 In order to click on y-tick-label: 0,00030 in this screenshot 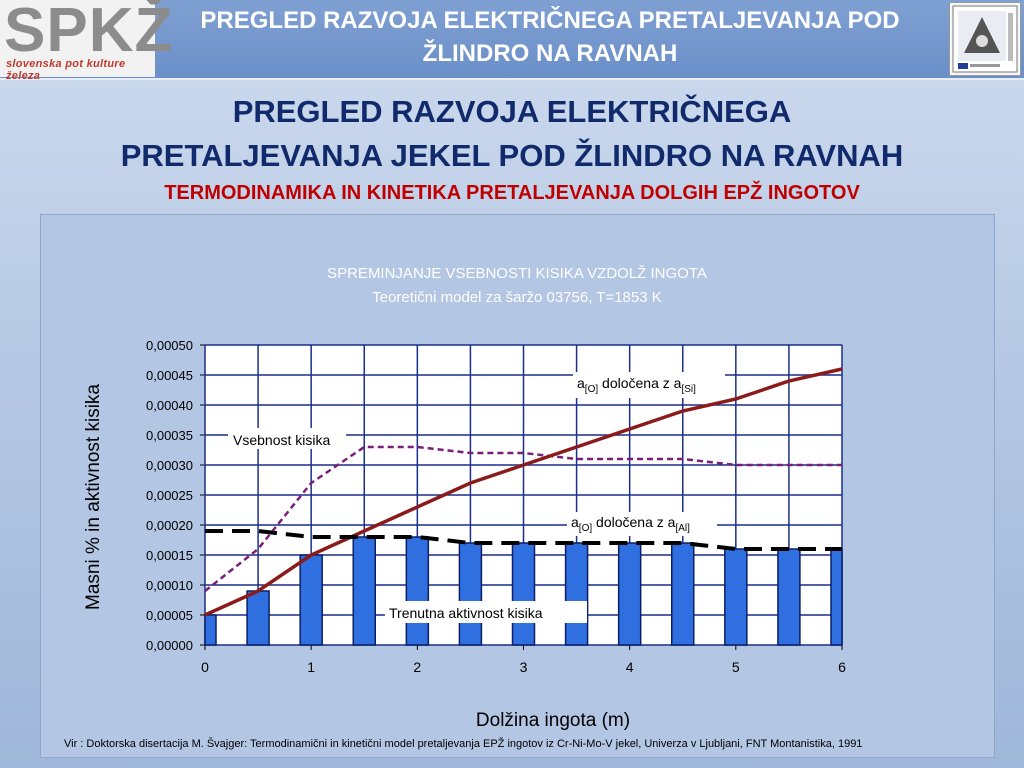, I will do `click(169, 465)`.